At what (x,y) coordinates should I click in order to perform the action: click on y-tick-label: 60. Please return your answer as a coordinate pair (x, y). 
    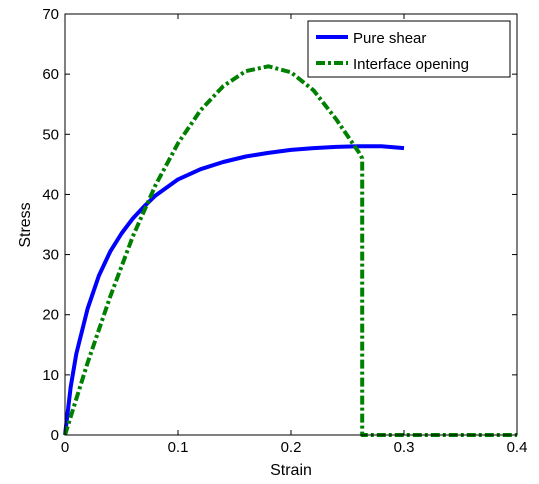
    Looking at the image, I should click on (50, 74).